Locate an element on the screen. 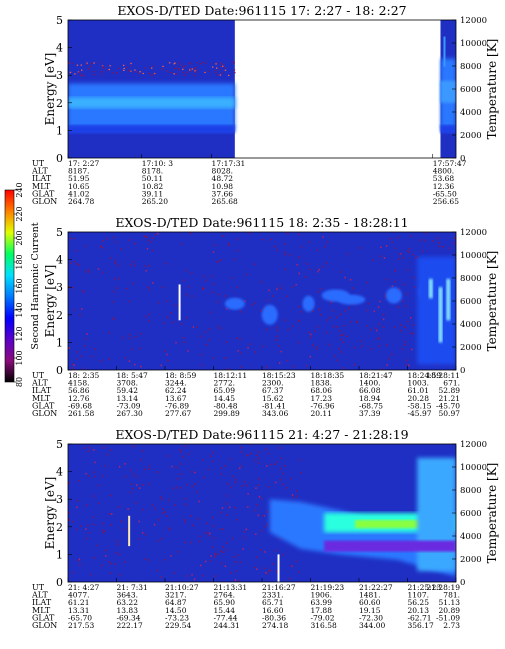 The image size is (505, 649). table-cell: 50.11 is located at coordinates (152, 178).